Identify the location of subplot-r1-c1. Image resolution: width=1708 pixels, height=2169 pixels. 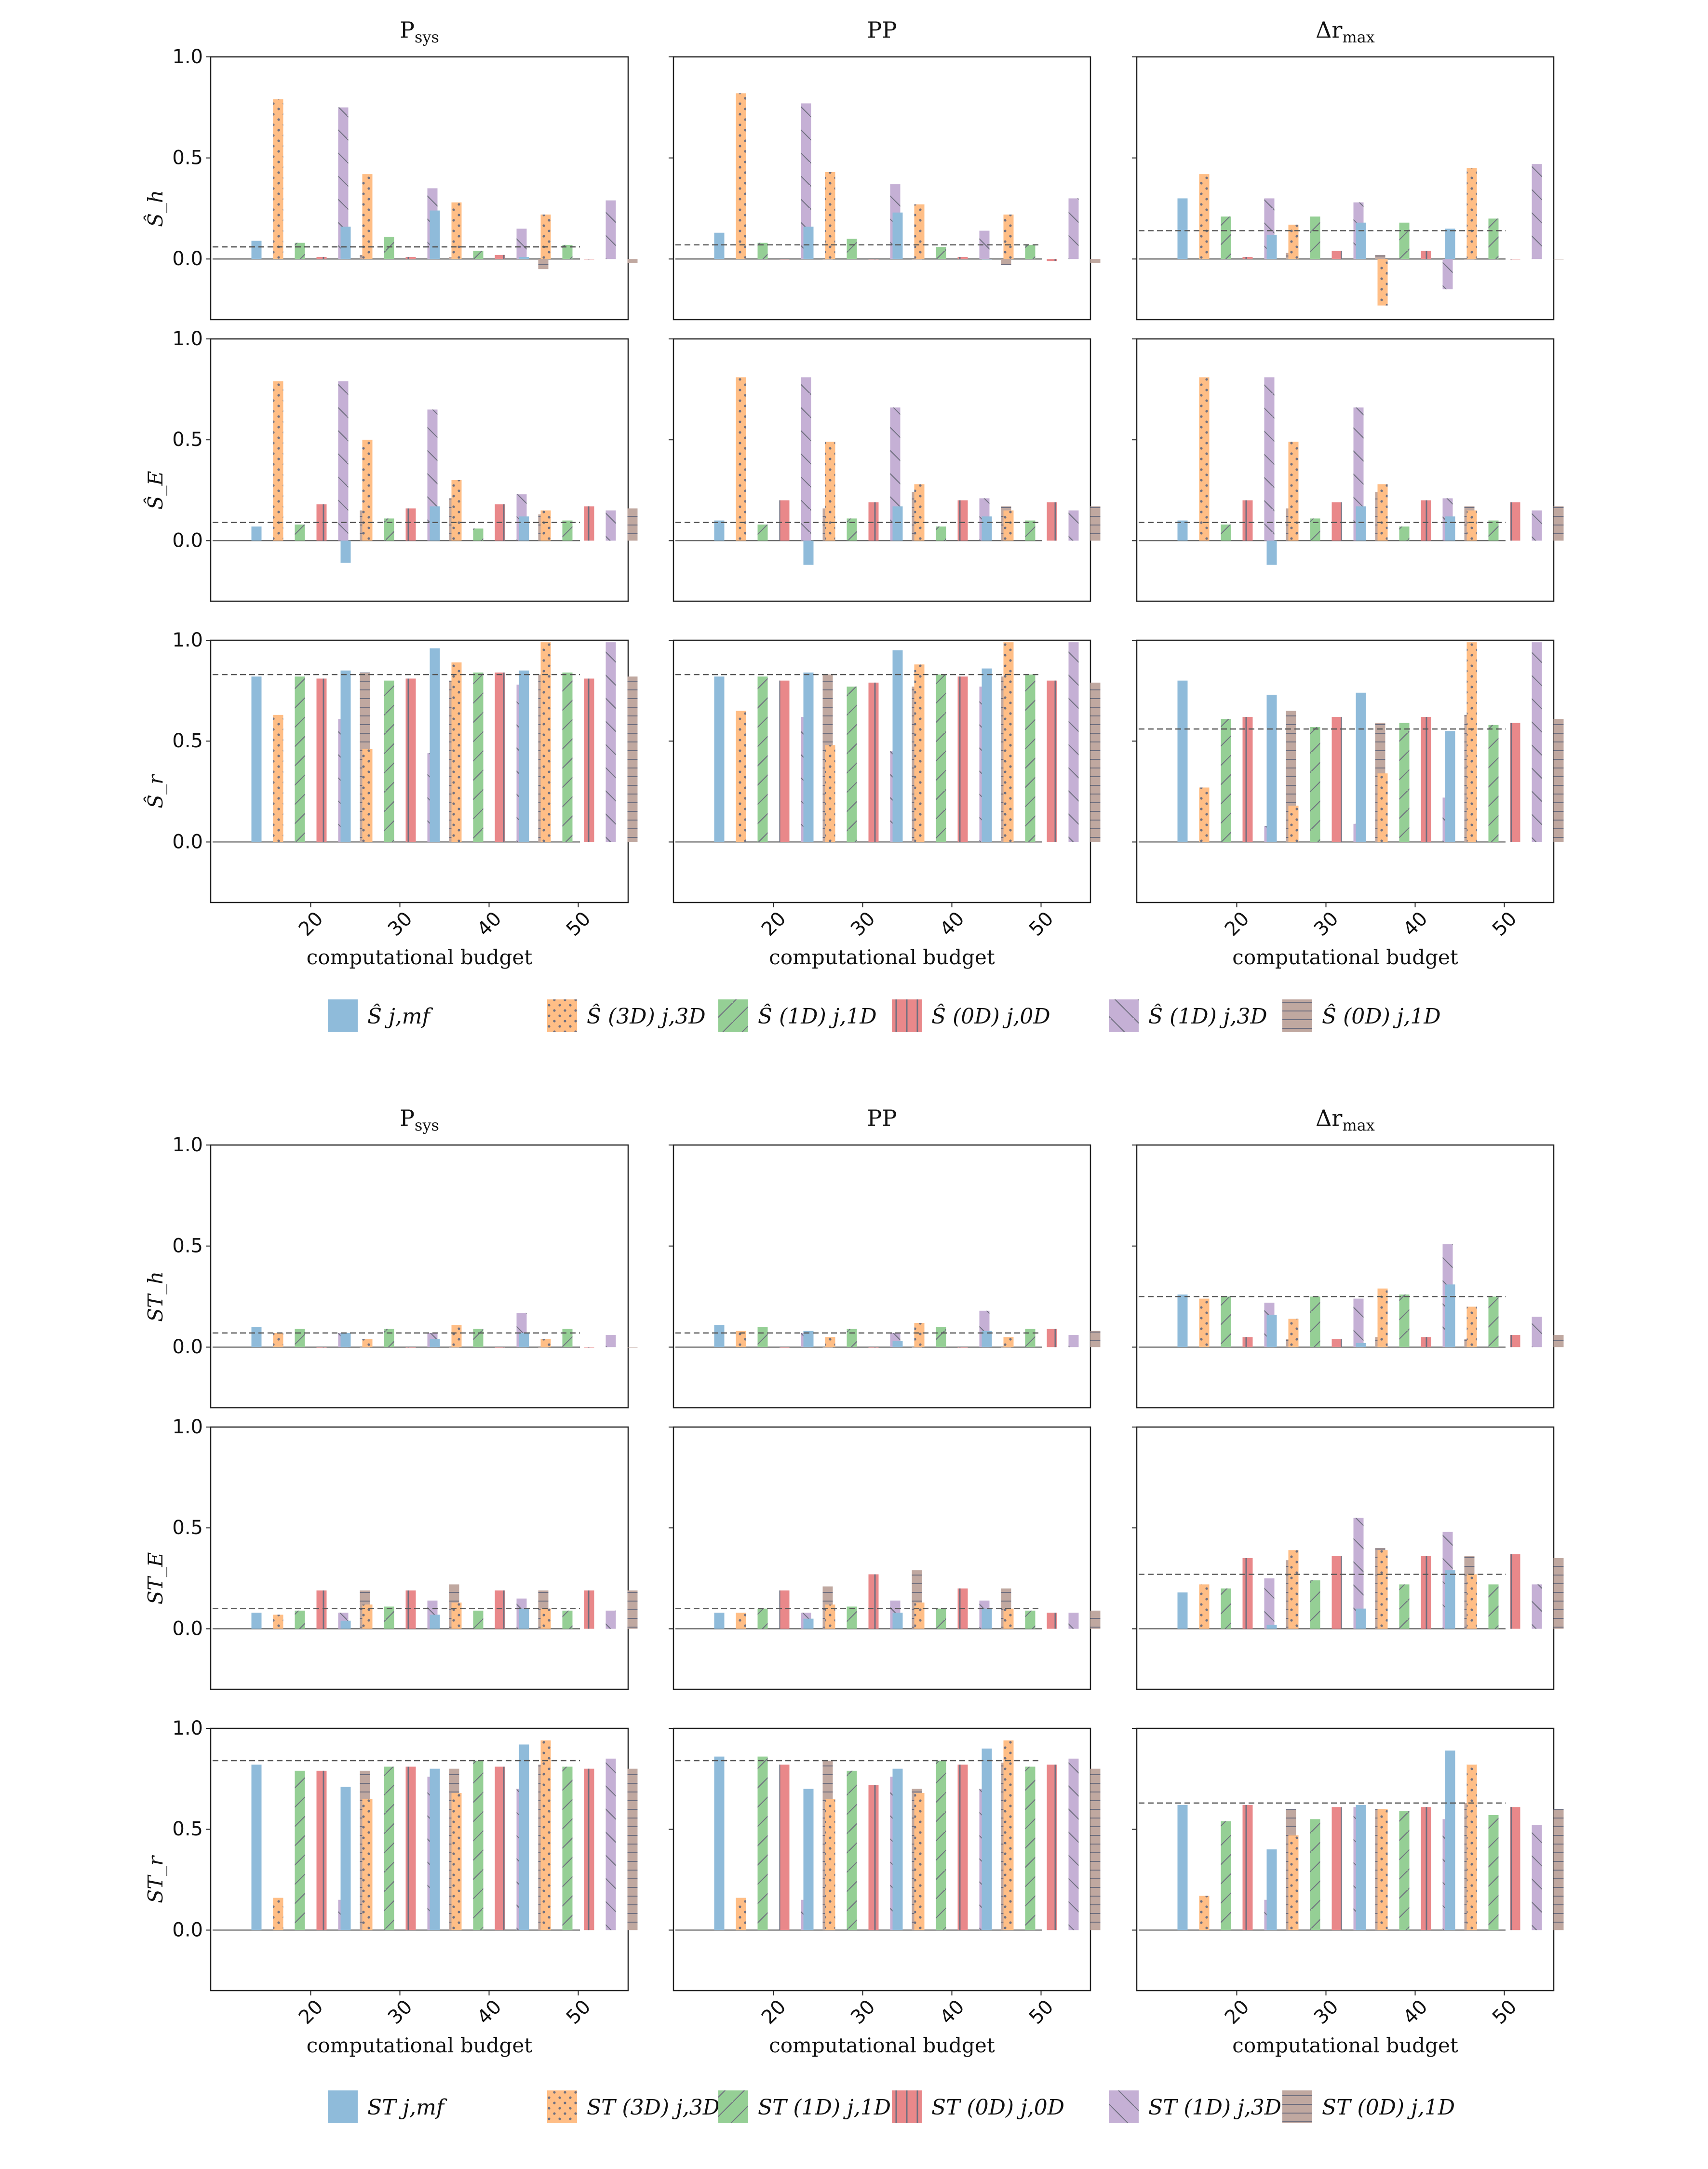
(885, 1558).